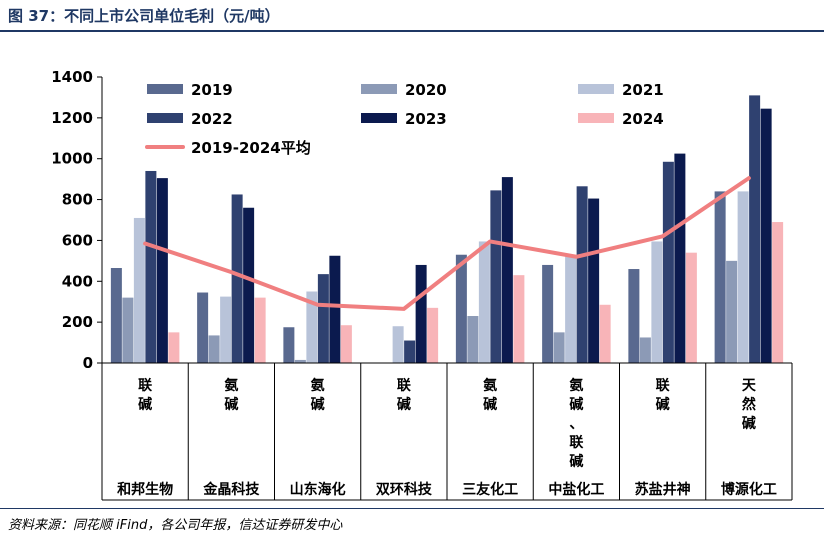  What do you see at coordinates (318, 489) in the screenshot?
I see `company-label: 山东海化` at bounding box center [318, 489].